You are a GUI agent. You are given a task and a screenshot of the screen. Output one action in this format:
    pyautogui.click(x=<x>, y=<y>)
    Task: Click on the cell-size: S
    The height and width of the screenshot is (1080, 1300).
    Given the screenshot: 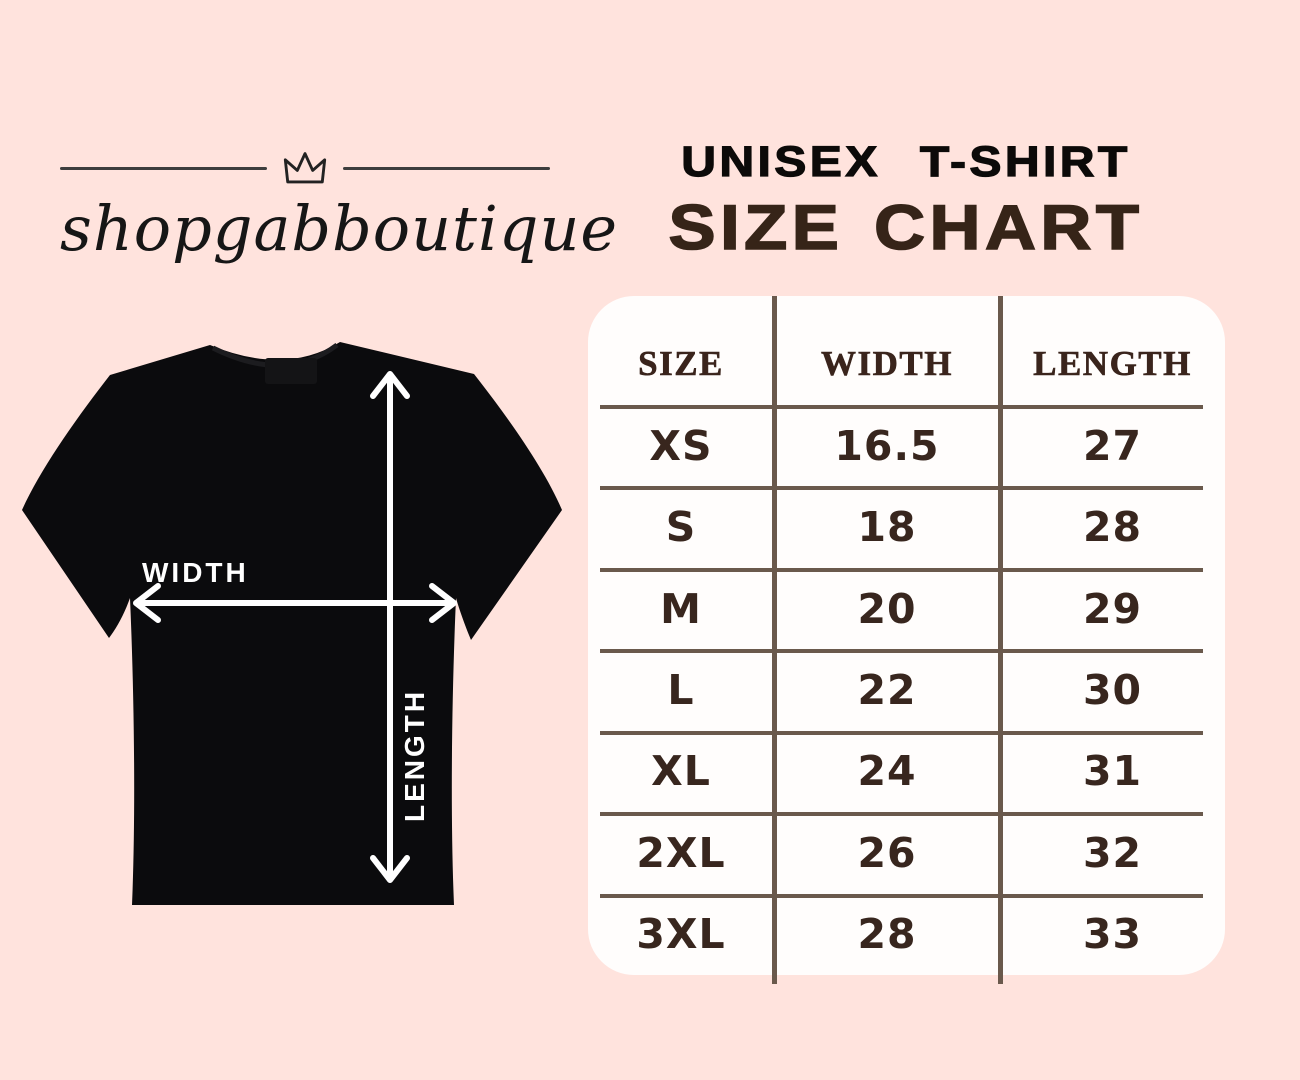 What is the action you would take?
    pyautogui.click(x=681, y=527)
    